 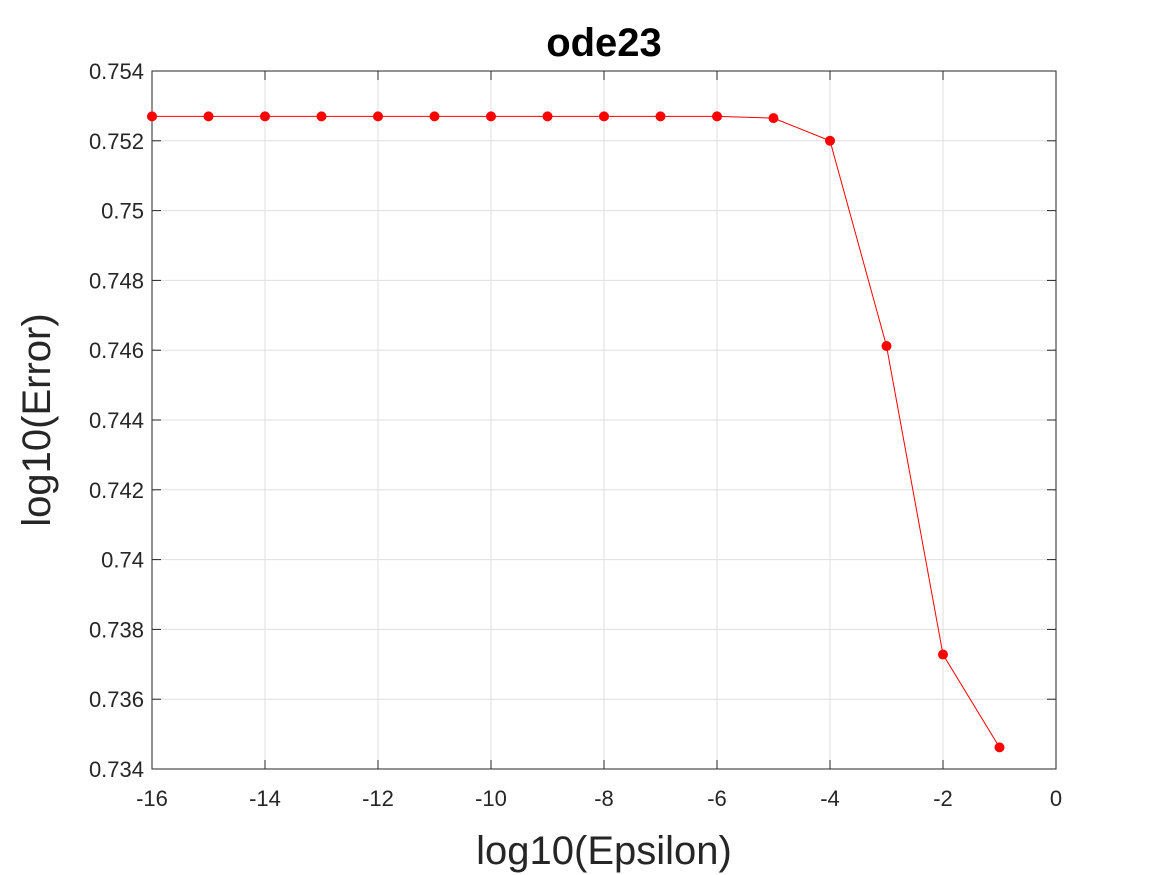 What do you see at coordinates (717, 798) in the screenshot?
I see `x-tick-label: -6` at bounding box center [717, 798].